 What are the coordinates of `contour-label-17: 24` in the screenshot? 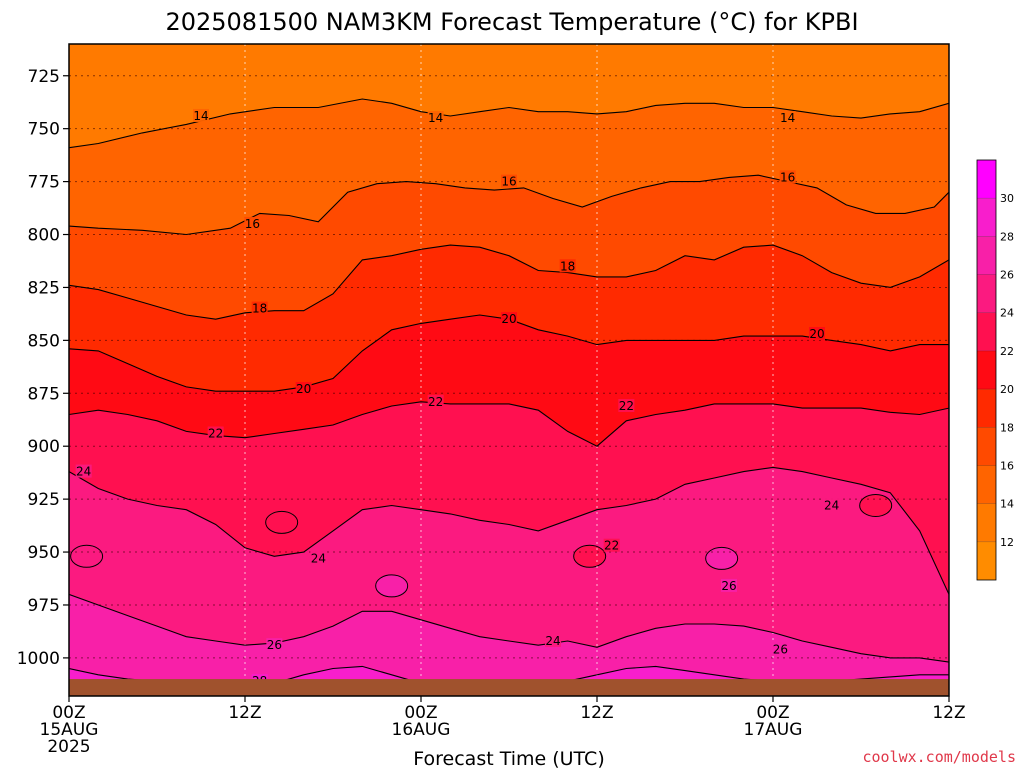 It's located at (553, 640).